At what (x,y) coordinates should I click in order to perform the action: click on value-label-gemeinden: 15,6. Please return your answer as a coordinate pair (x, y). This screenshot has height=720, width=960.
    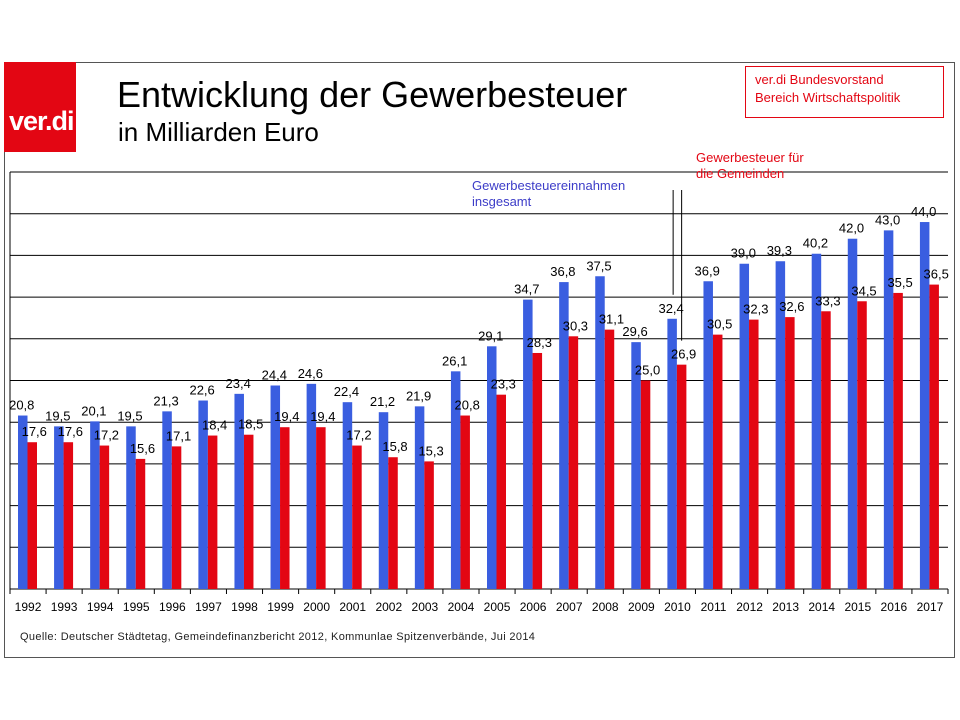
    Looking at the image, I should click on (142, 448).